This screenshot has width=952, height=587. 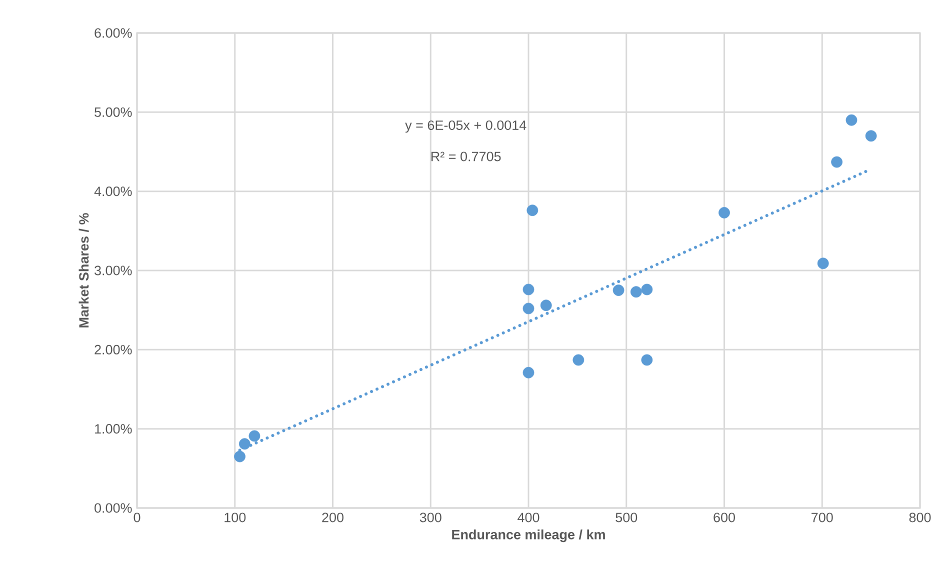 I want to click on x-tick-label: 100, so click(x=235, y=517).